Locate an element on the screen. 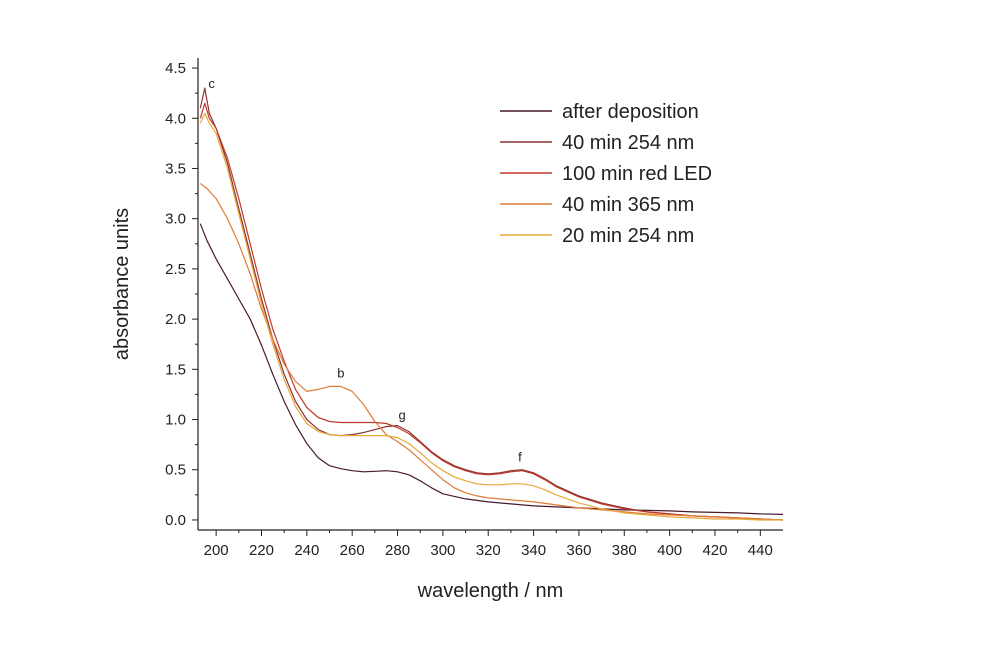  y-tick-label: 2.5 is located at coordinates (175, 269).